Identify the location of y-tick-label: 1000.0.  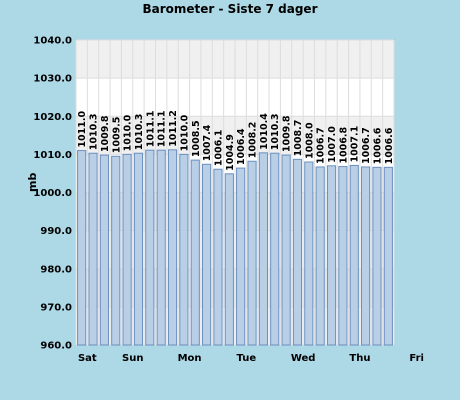
(52, 193).